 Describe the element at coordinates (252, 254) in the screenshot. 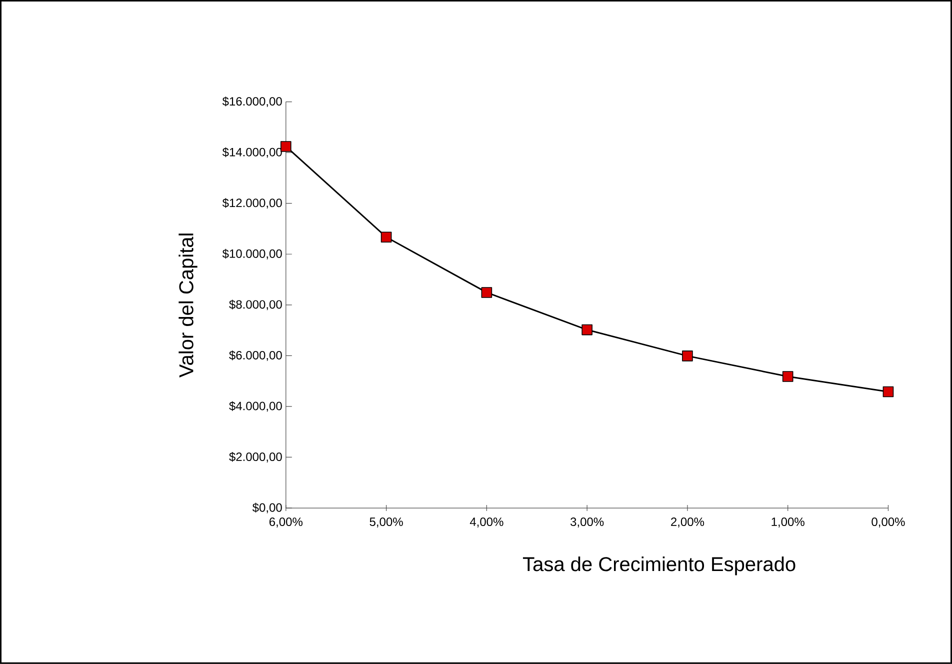

I see `y-tick-label: $10.000,00` at that location.